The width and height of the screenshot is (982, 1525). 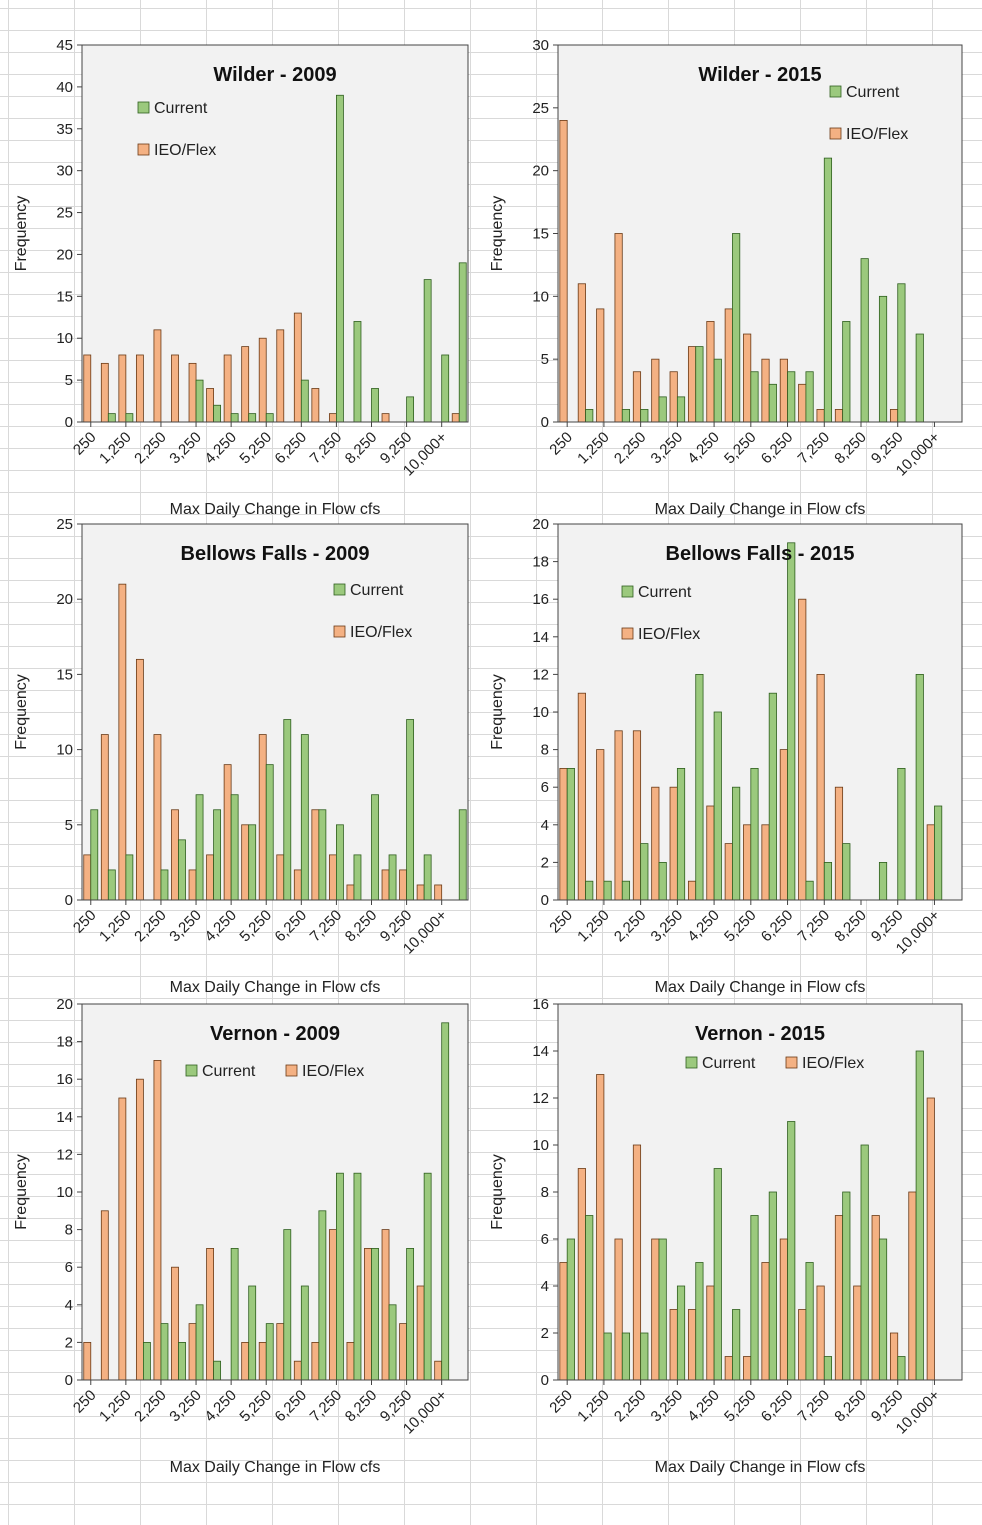 I want to click on x-axis-title: Max Daily Change in Flow cfs, so click(x=275, y=509).